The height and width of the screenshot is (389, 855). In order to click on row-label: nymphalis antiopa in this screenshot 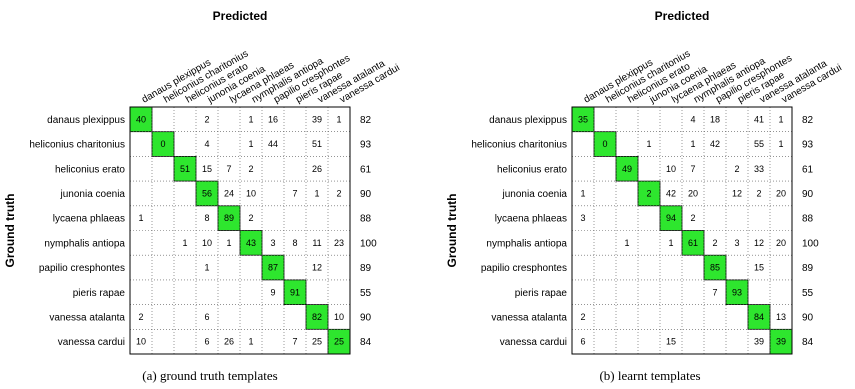, I will do `click(84, 243)`.